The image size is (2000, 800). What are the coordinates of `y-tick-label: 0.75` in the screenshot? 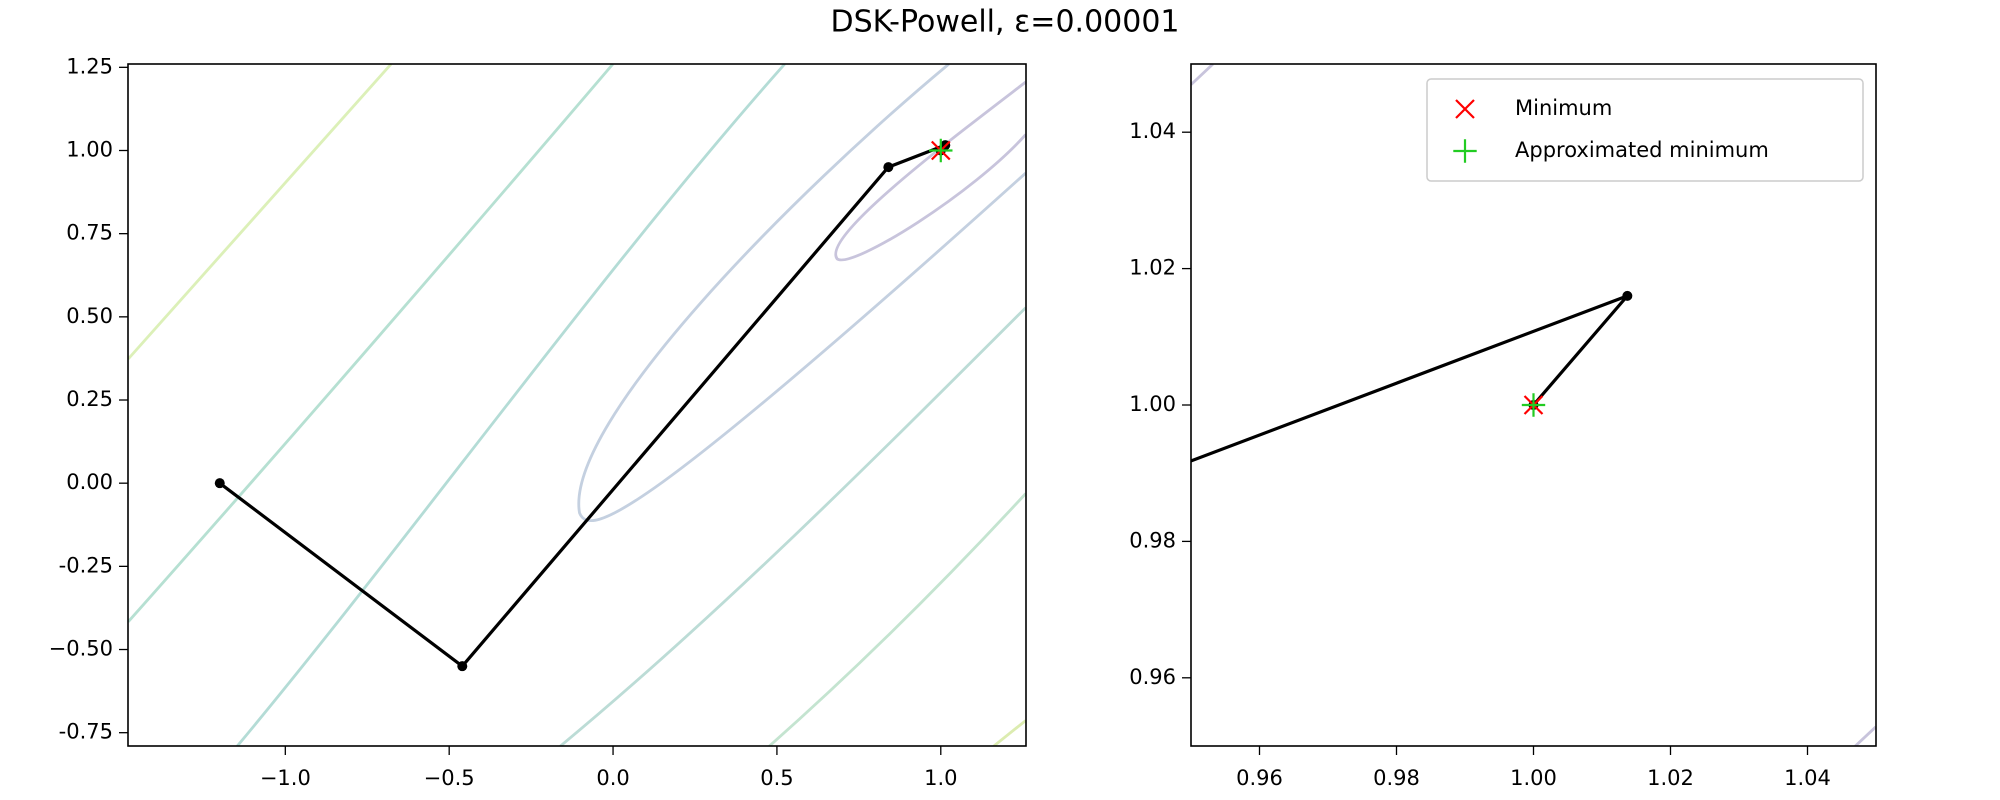 It's located at (89, 233).